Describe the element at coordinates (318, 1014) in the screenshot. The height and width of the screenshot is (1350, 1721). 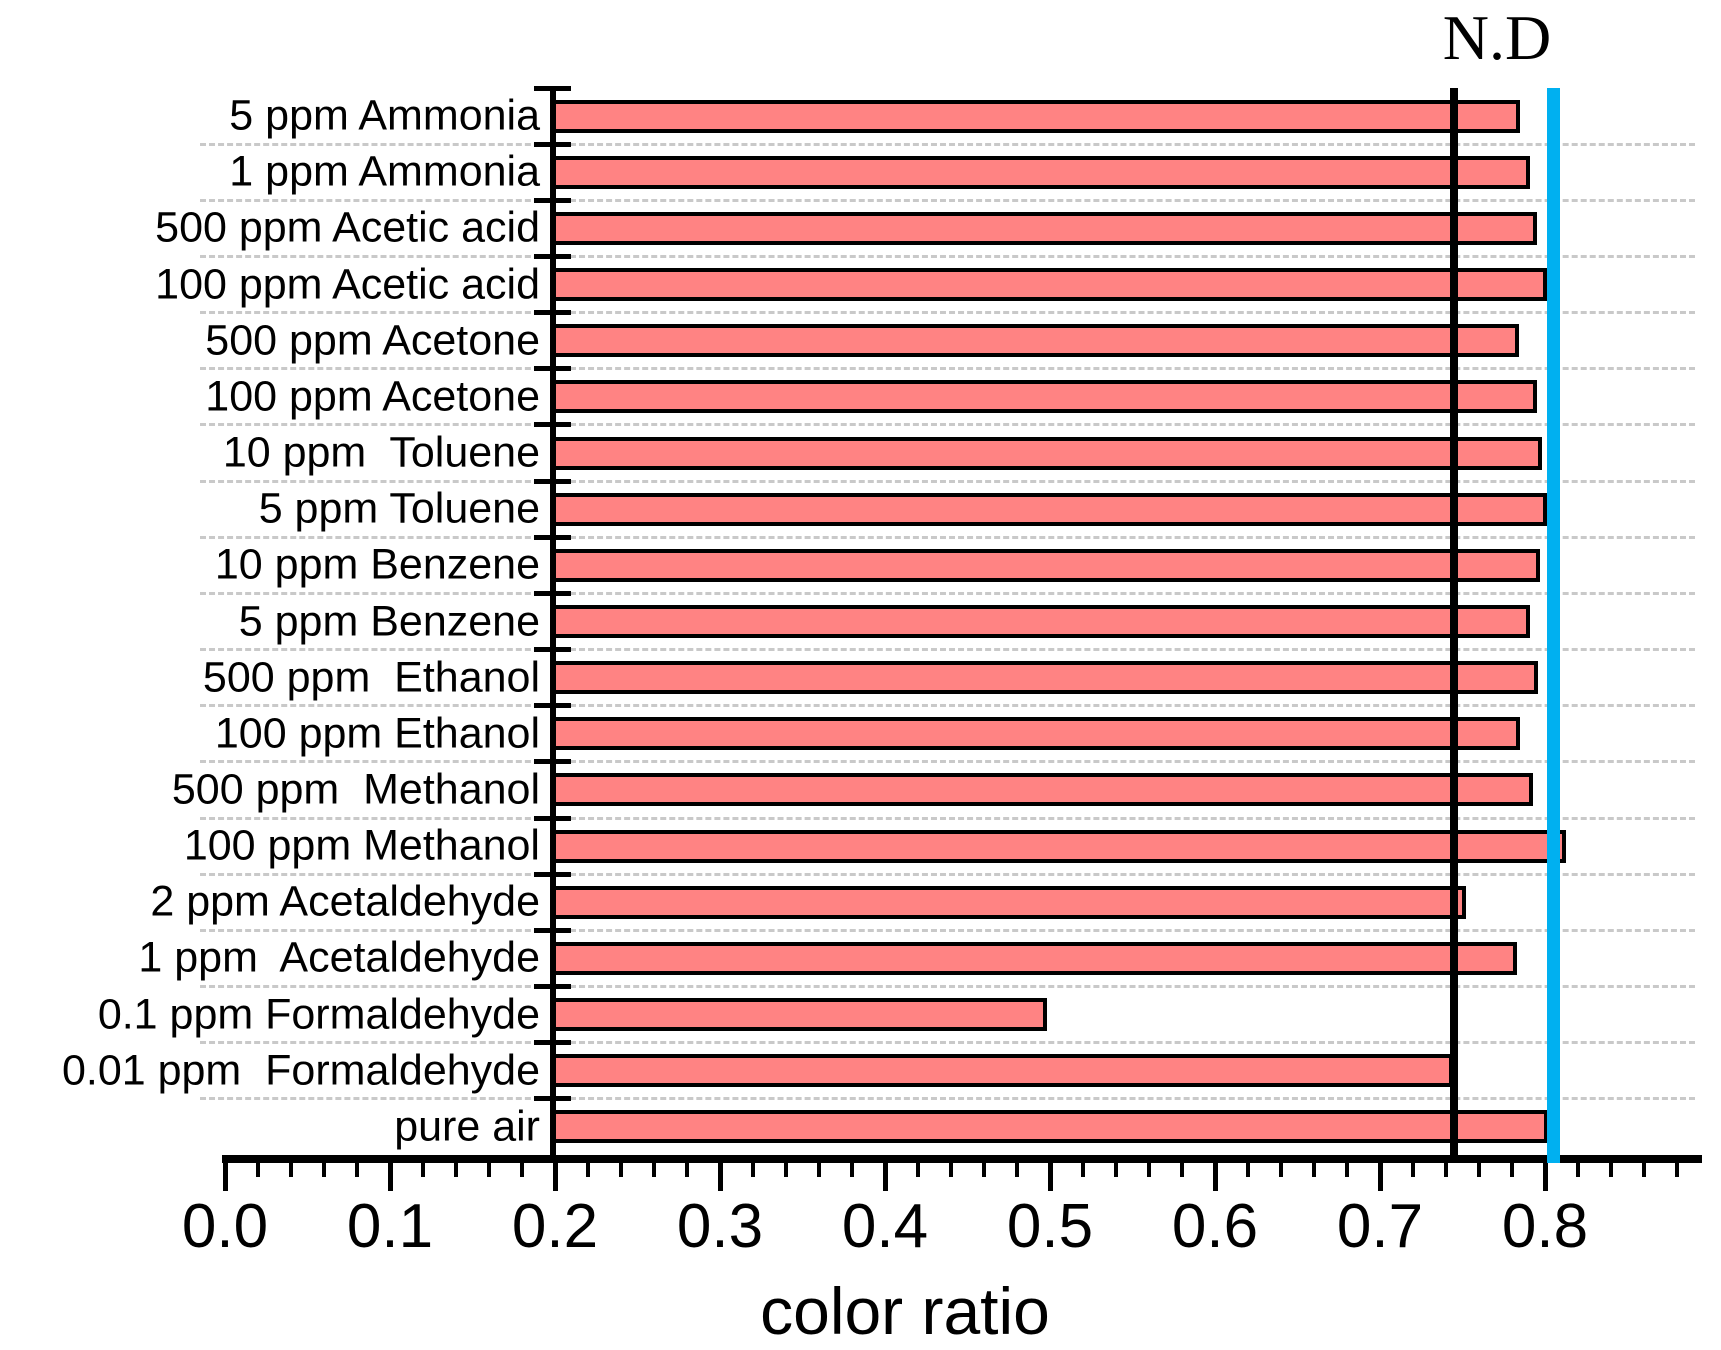
I see `category-label: 0.1 ppm Formaldehyde` at that location.